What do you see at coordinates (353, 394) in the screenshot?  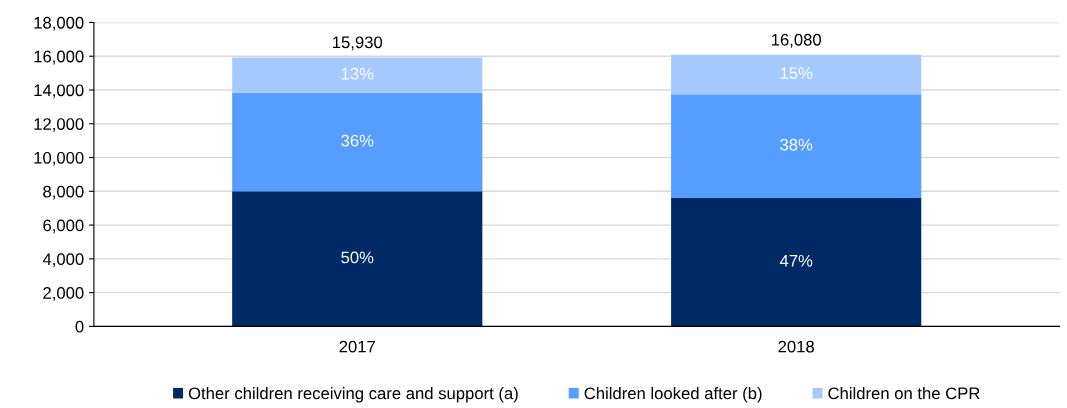 I see `legend-label: Other children receiving care and support (a)` at bounding box center [353, 394].